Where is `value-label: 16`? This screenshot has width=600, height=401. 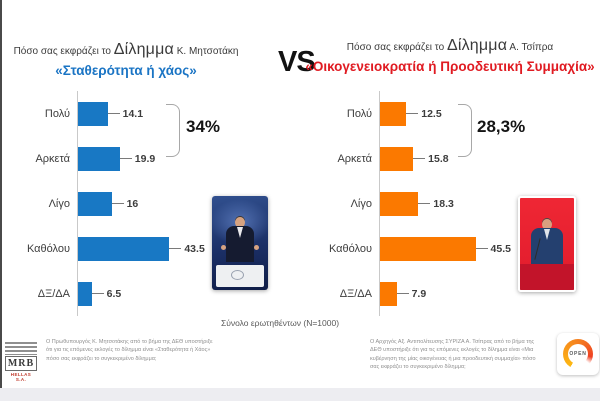 value-label: 16 is located at coordinates (132, 203).